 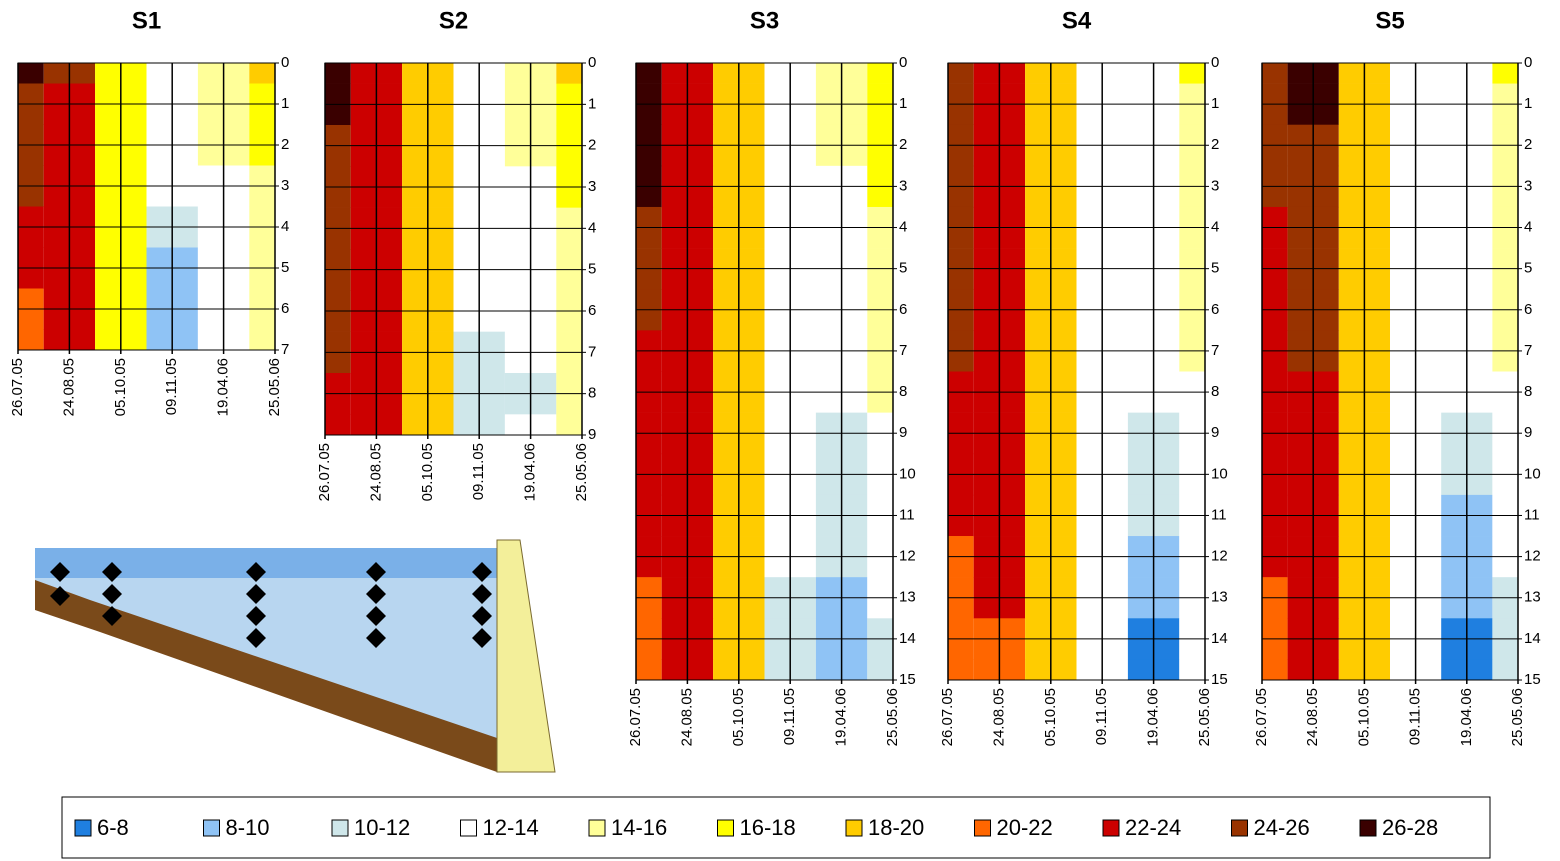 I want to click on chart-title: S3, so click(x=764, y=20).